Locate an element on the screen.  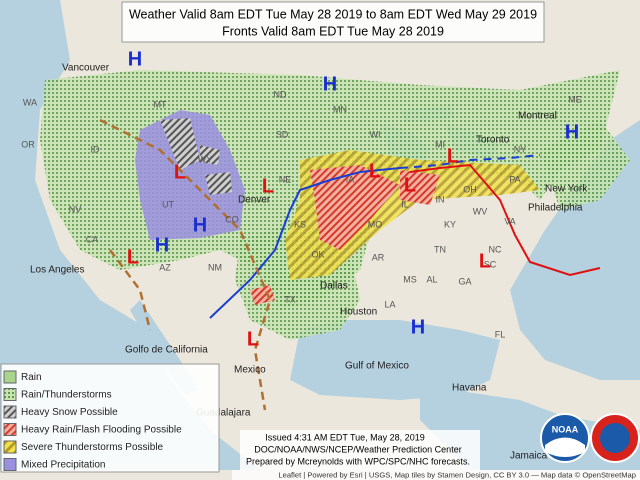
state-label: KY is located at coordinates (450, 224).